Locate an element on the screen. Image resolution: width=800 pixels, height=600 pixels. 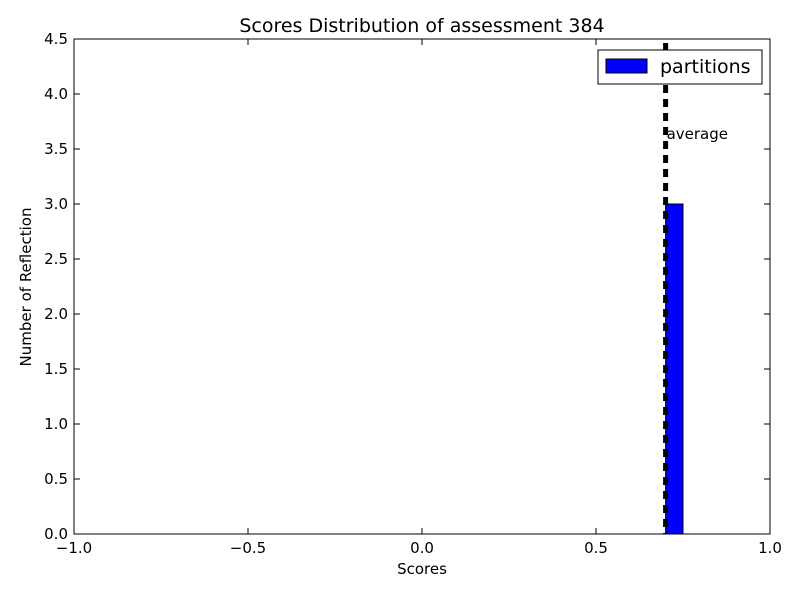
y-tick-label: 3.5 is located at coordinates (56, 149).